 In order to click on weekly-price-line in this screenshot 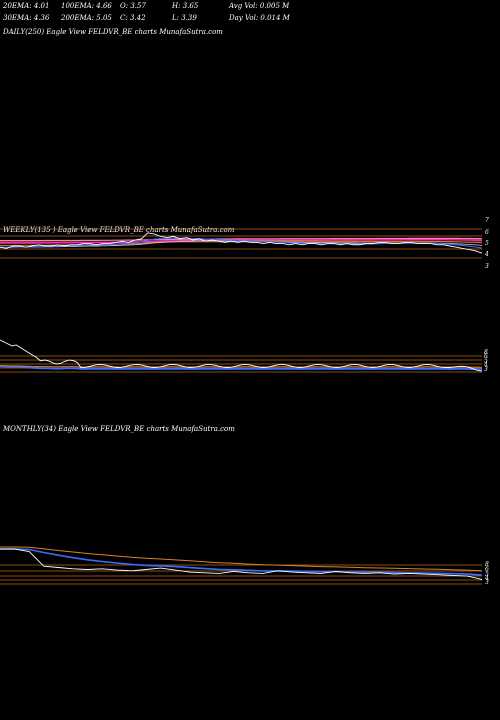, I will do `click(241, 243)`.